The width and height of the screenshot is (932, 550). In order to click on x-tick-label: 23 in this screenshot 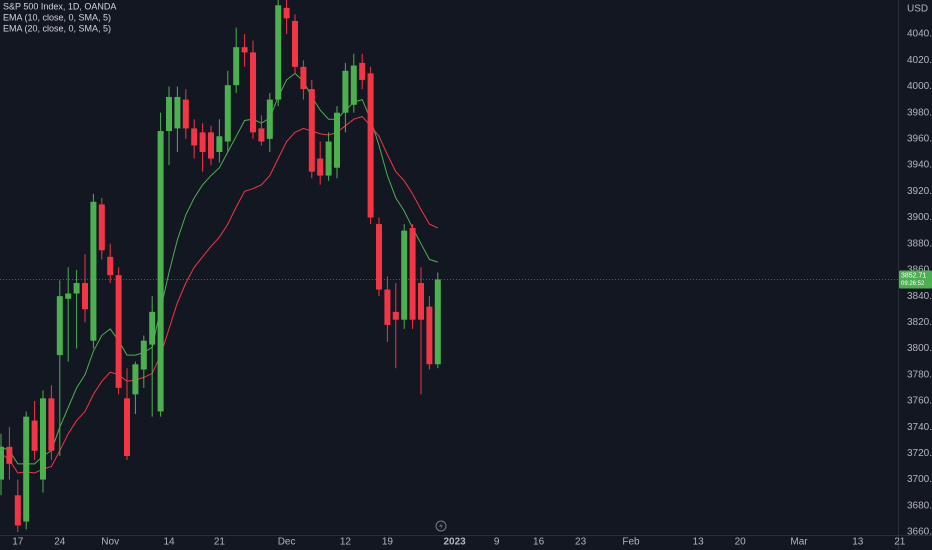, I will do `click(581, 542)`.